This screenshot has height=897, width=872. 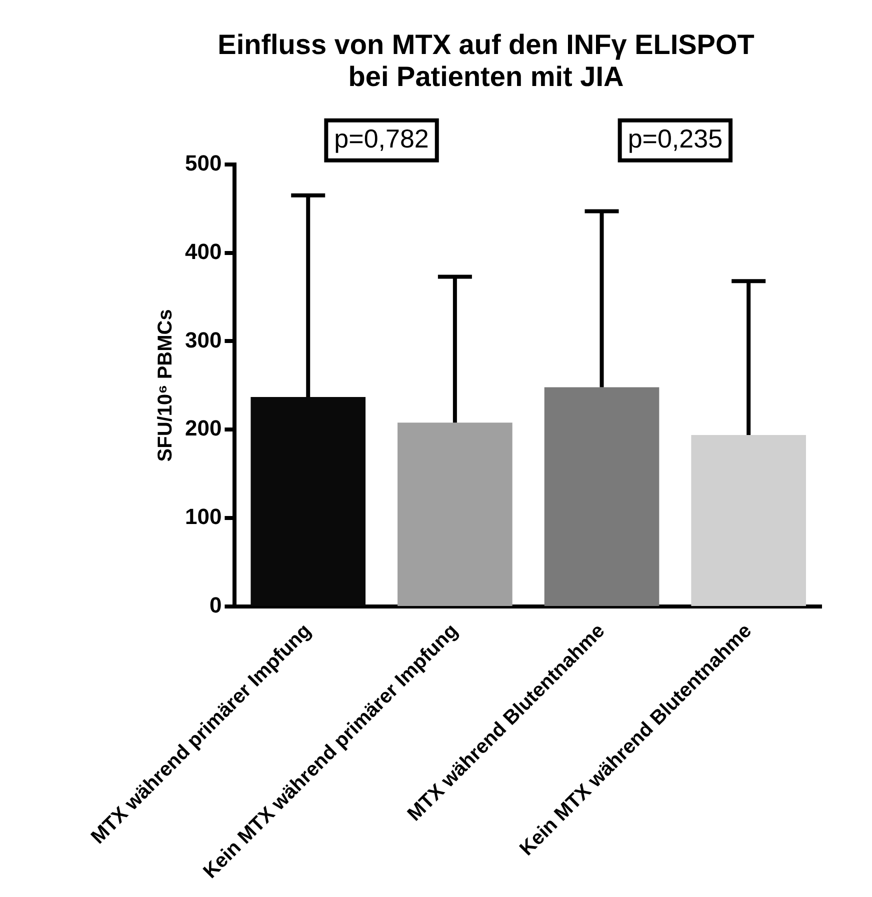 I want to click on y-axis-title: SFU/10⁶ PBMCs, so click(x=165, y=385).